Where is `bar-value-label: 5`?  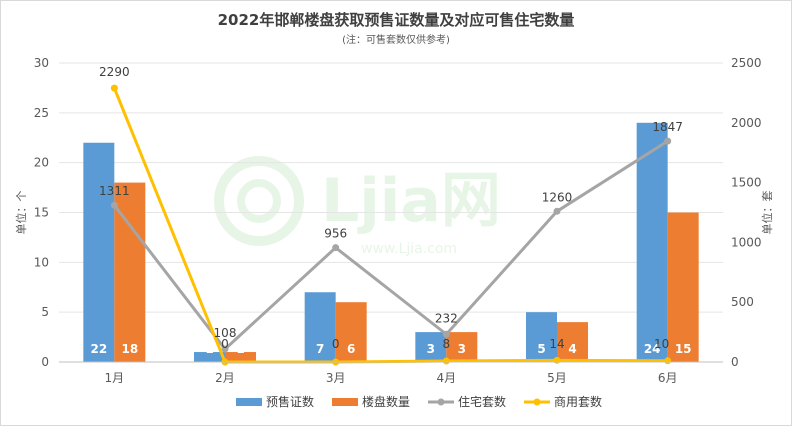
bar-value-label: 5 is located at coordinates (541, 349).